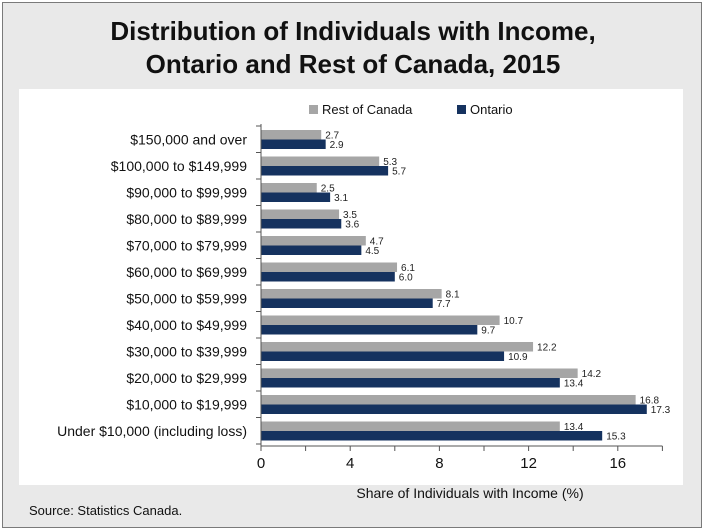 The width and height of the screenshot is (706, 532). What do you see at coordinates (469, 493) in the screenshot?
I see `x-axis-label: Share of Individuals with Income (%)` at bounding box center [469, 493].